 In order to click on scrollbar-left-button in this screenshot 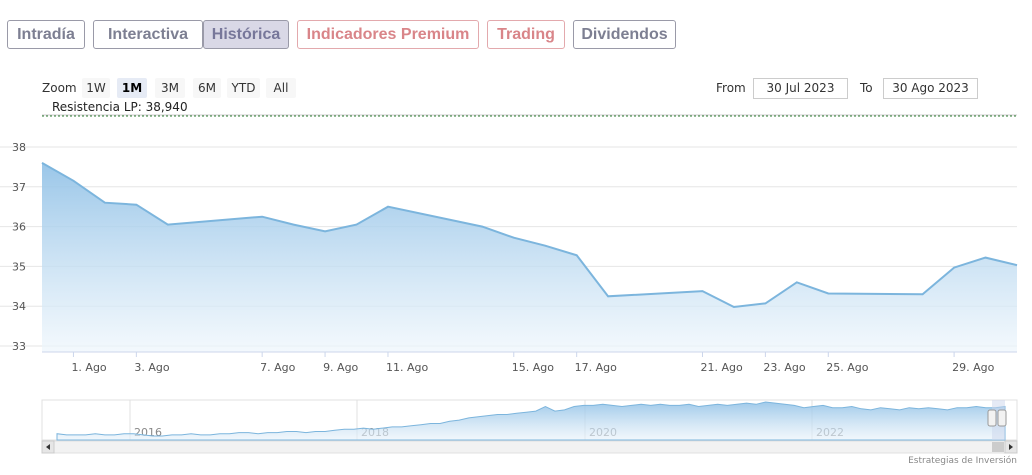, I will do `click(48, 447)`.